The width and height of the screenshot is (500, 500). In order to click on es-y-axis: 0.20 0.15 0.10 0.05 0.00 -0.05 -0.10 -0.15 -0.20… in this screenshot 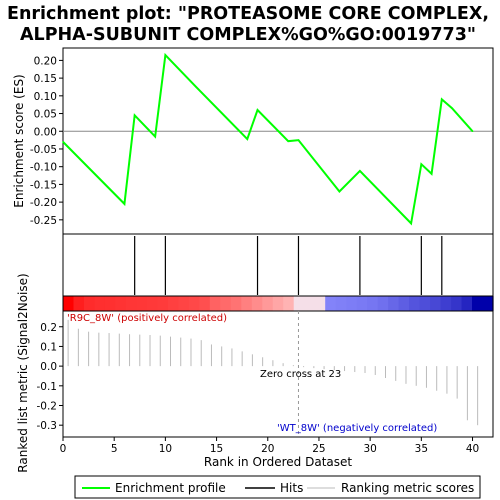, I will do `click(46, 141)`.